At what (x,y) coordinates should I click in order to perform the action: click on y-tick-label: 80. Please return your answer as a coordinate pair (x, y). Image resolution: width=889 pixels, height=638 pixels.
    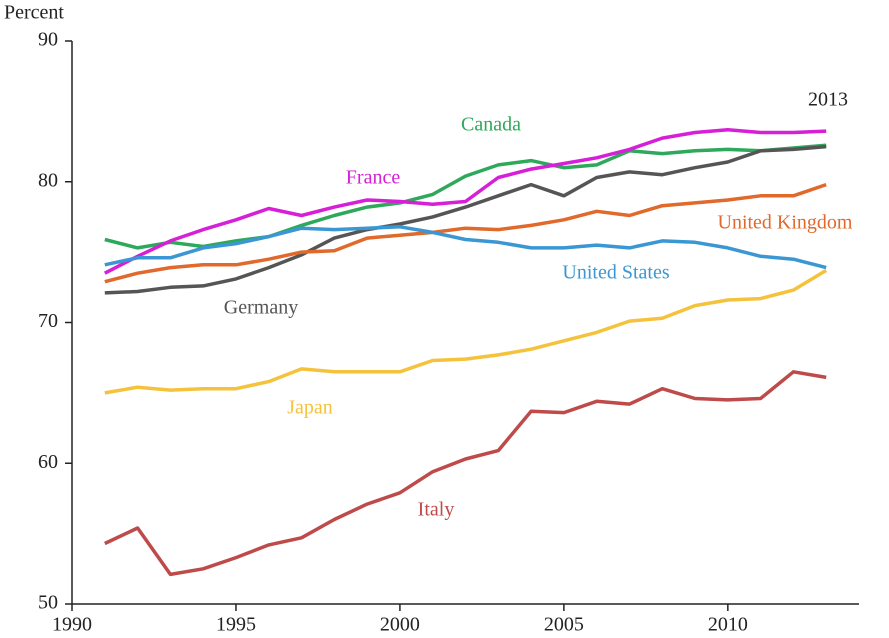
    Looking at the image, I should click on (48, 180).